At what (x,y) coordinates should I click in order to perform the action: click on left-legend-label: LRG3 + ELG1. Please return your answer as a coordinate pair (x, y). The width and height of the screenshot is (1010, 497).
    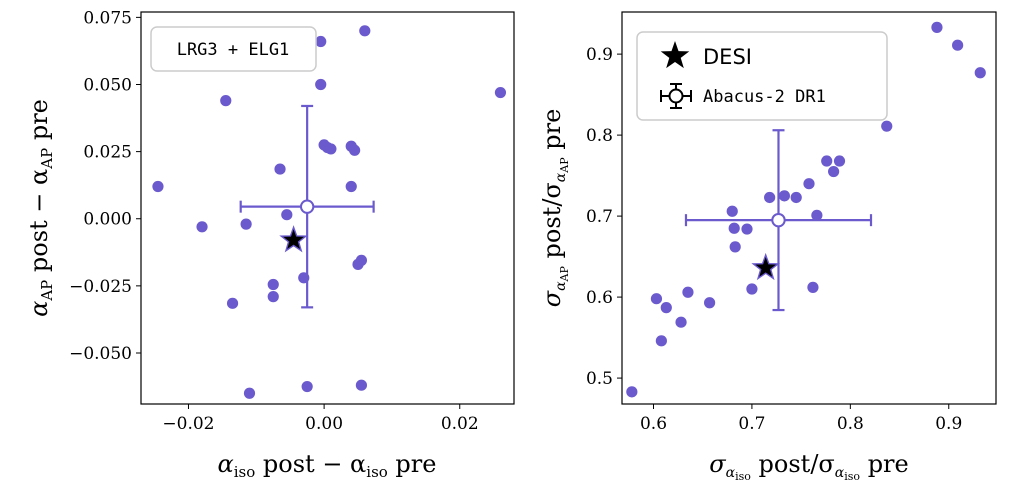
    Looking at the image, I should click on (233, 50).